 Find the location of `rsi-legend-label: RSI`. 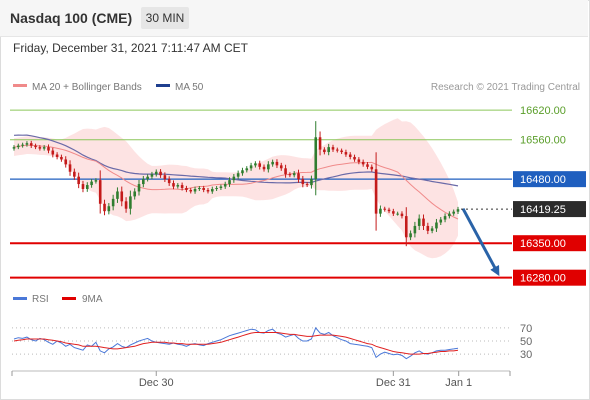

rsi-legend-label: RSI is located at coordinates (40, 299).